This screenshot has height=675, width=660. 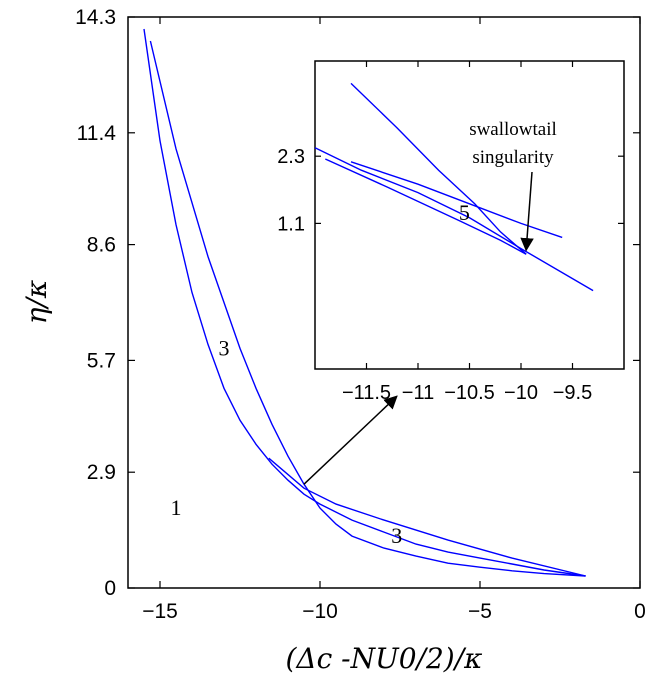 I want to click on main-region-label-2: 3, so click(x=224, y=347).